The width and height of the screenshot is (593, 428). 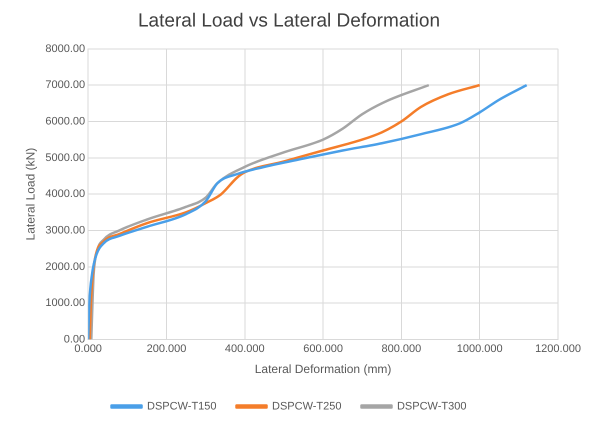 I want to click on y-axis-title: Lateral Load (kN), so click(x=31, y=194).